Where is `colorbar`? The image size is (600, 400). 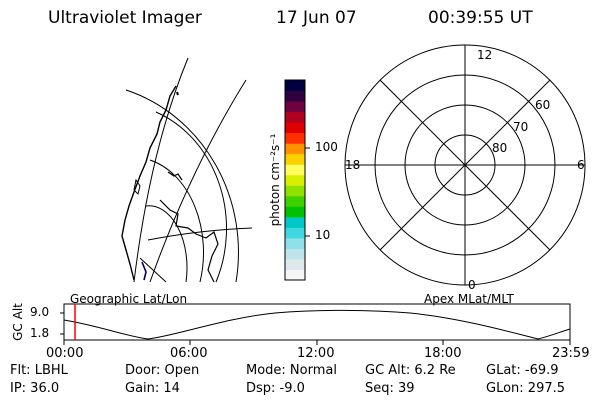
colorbar is located at coordinates (297, 180).